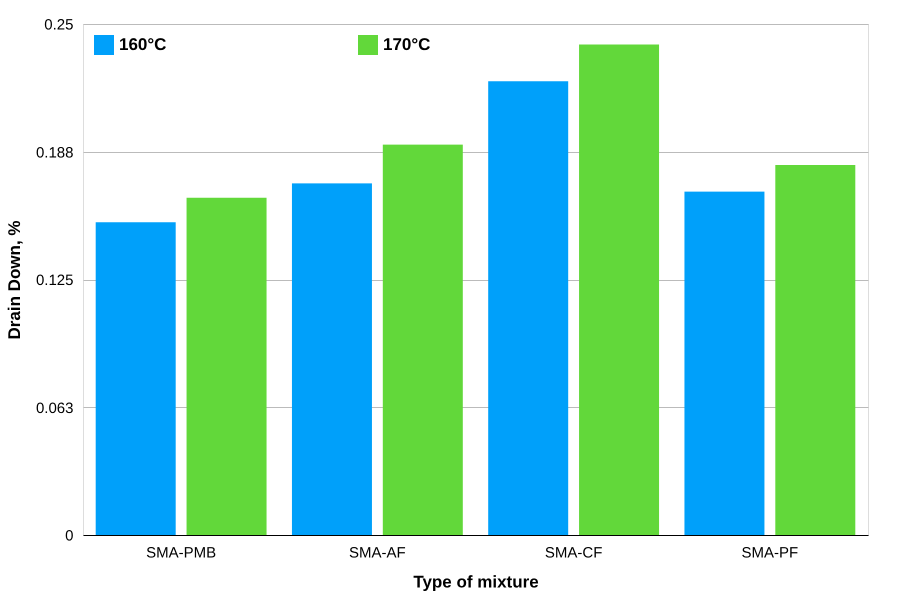  Describe the element at coordinates (476, 582) in the screenshot. I see `x-axis-title: Type of mixture` at that location.